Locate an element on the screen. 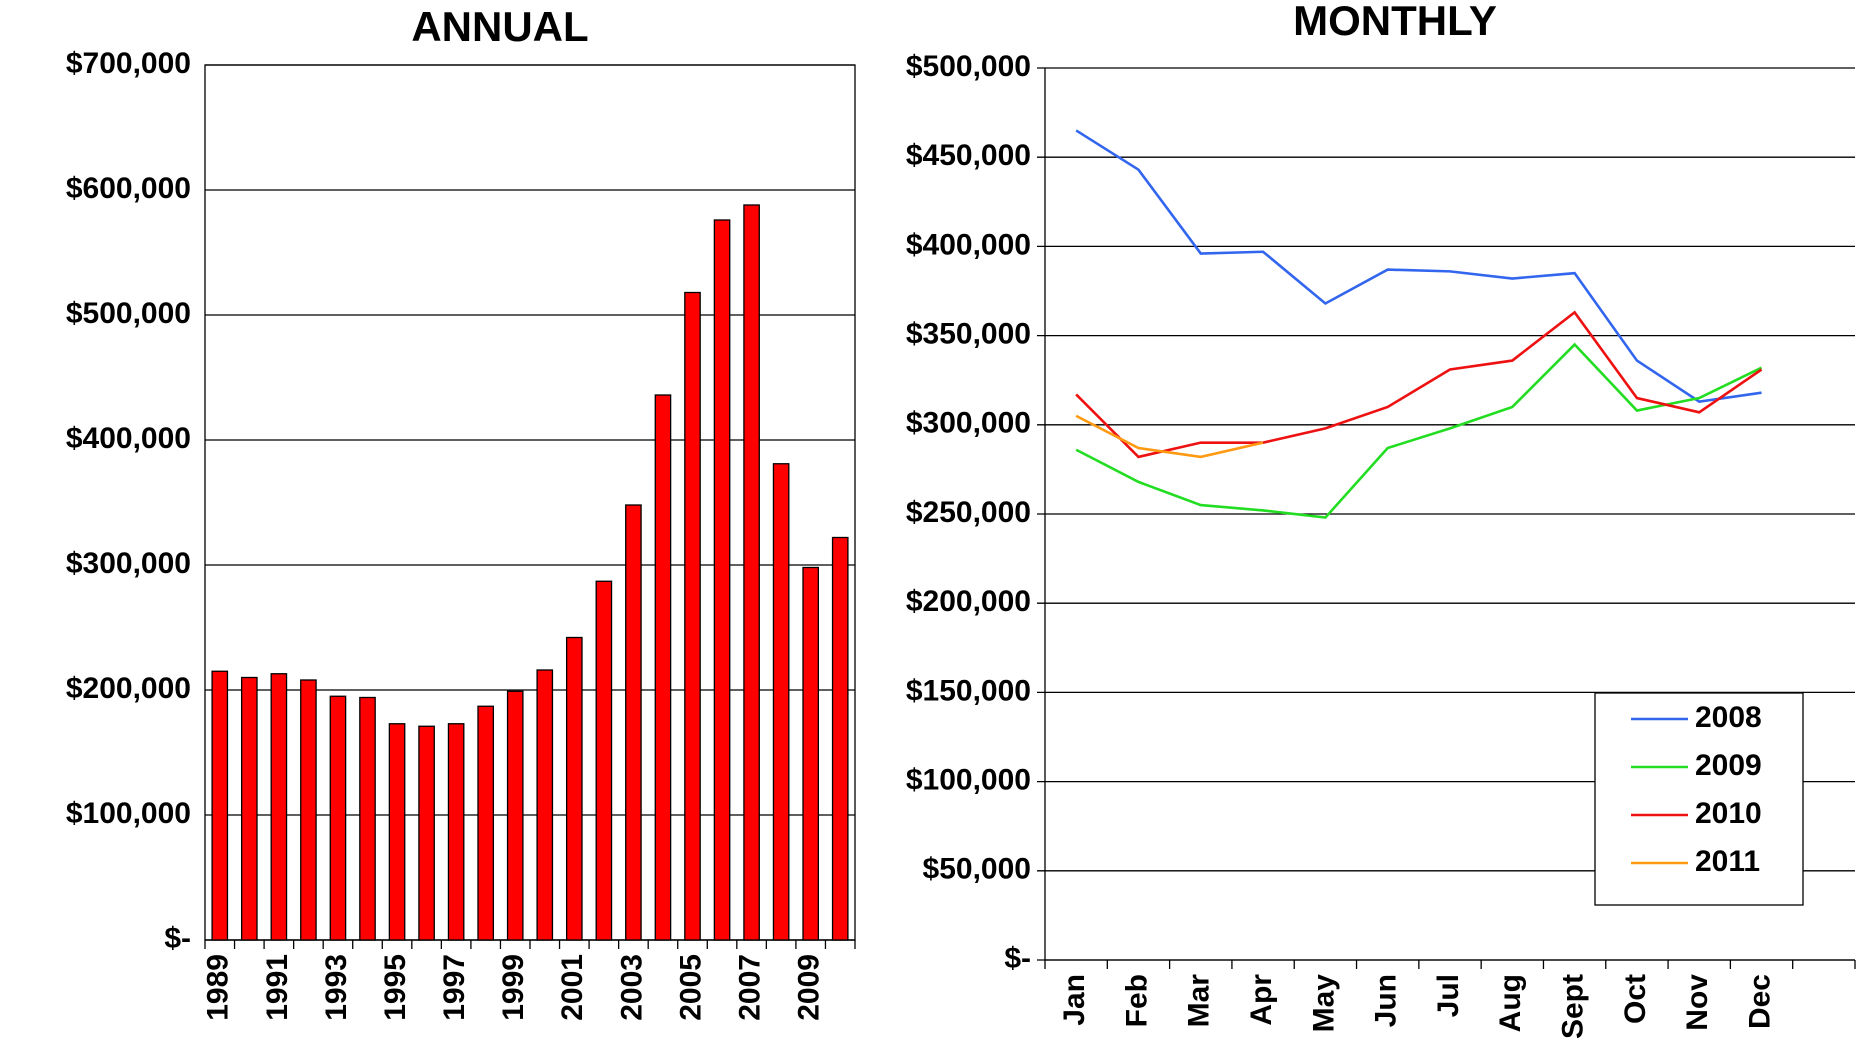 This screenshot has width=1862, height=1055. x-tick-label: Jul is located at coordinates (1448, 995).